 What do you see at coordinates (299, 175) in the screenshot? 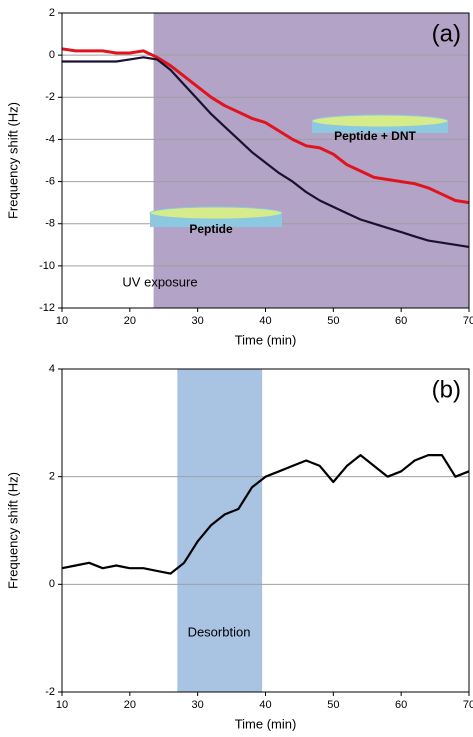
I see `illustrations: Peptide + DNT Peptide` at bounding box center [299, 175].